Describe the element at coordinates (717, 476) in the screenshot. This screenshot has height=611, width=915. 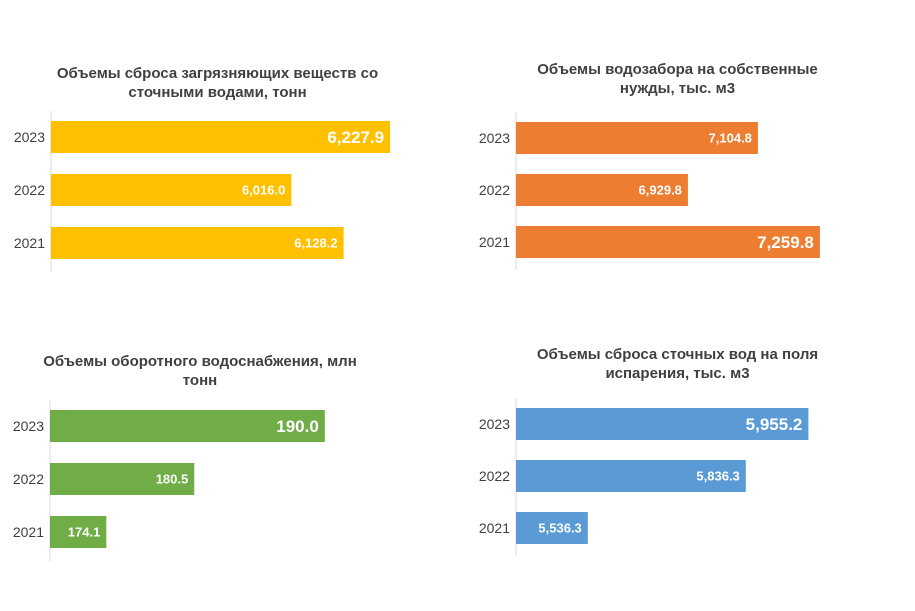
I see `value-label-2022: 5,836.3` at that location.